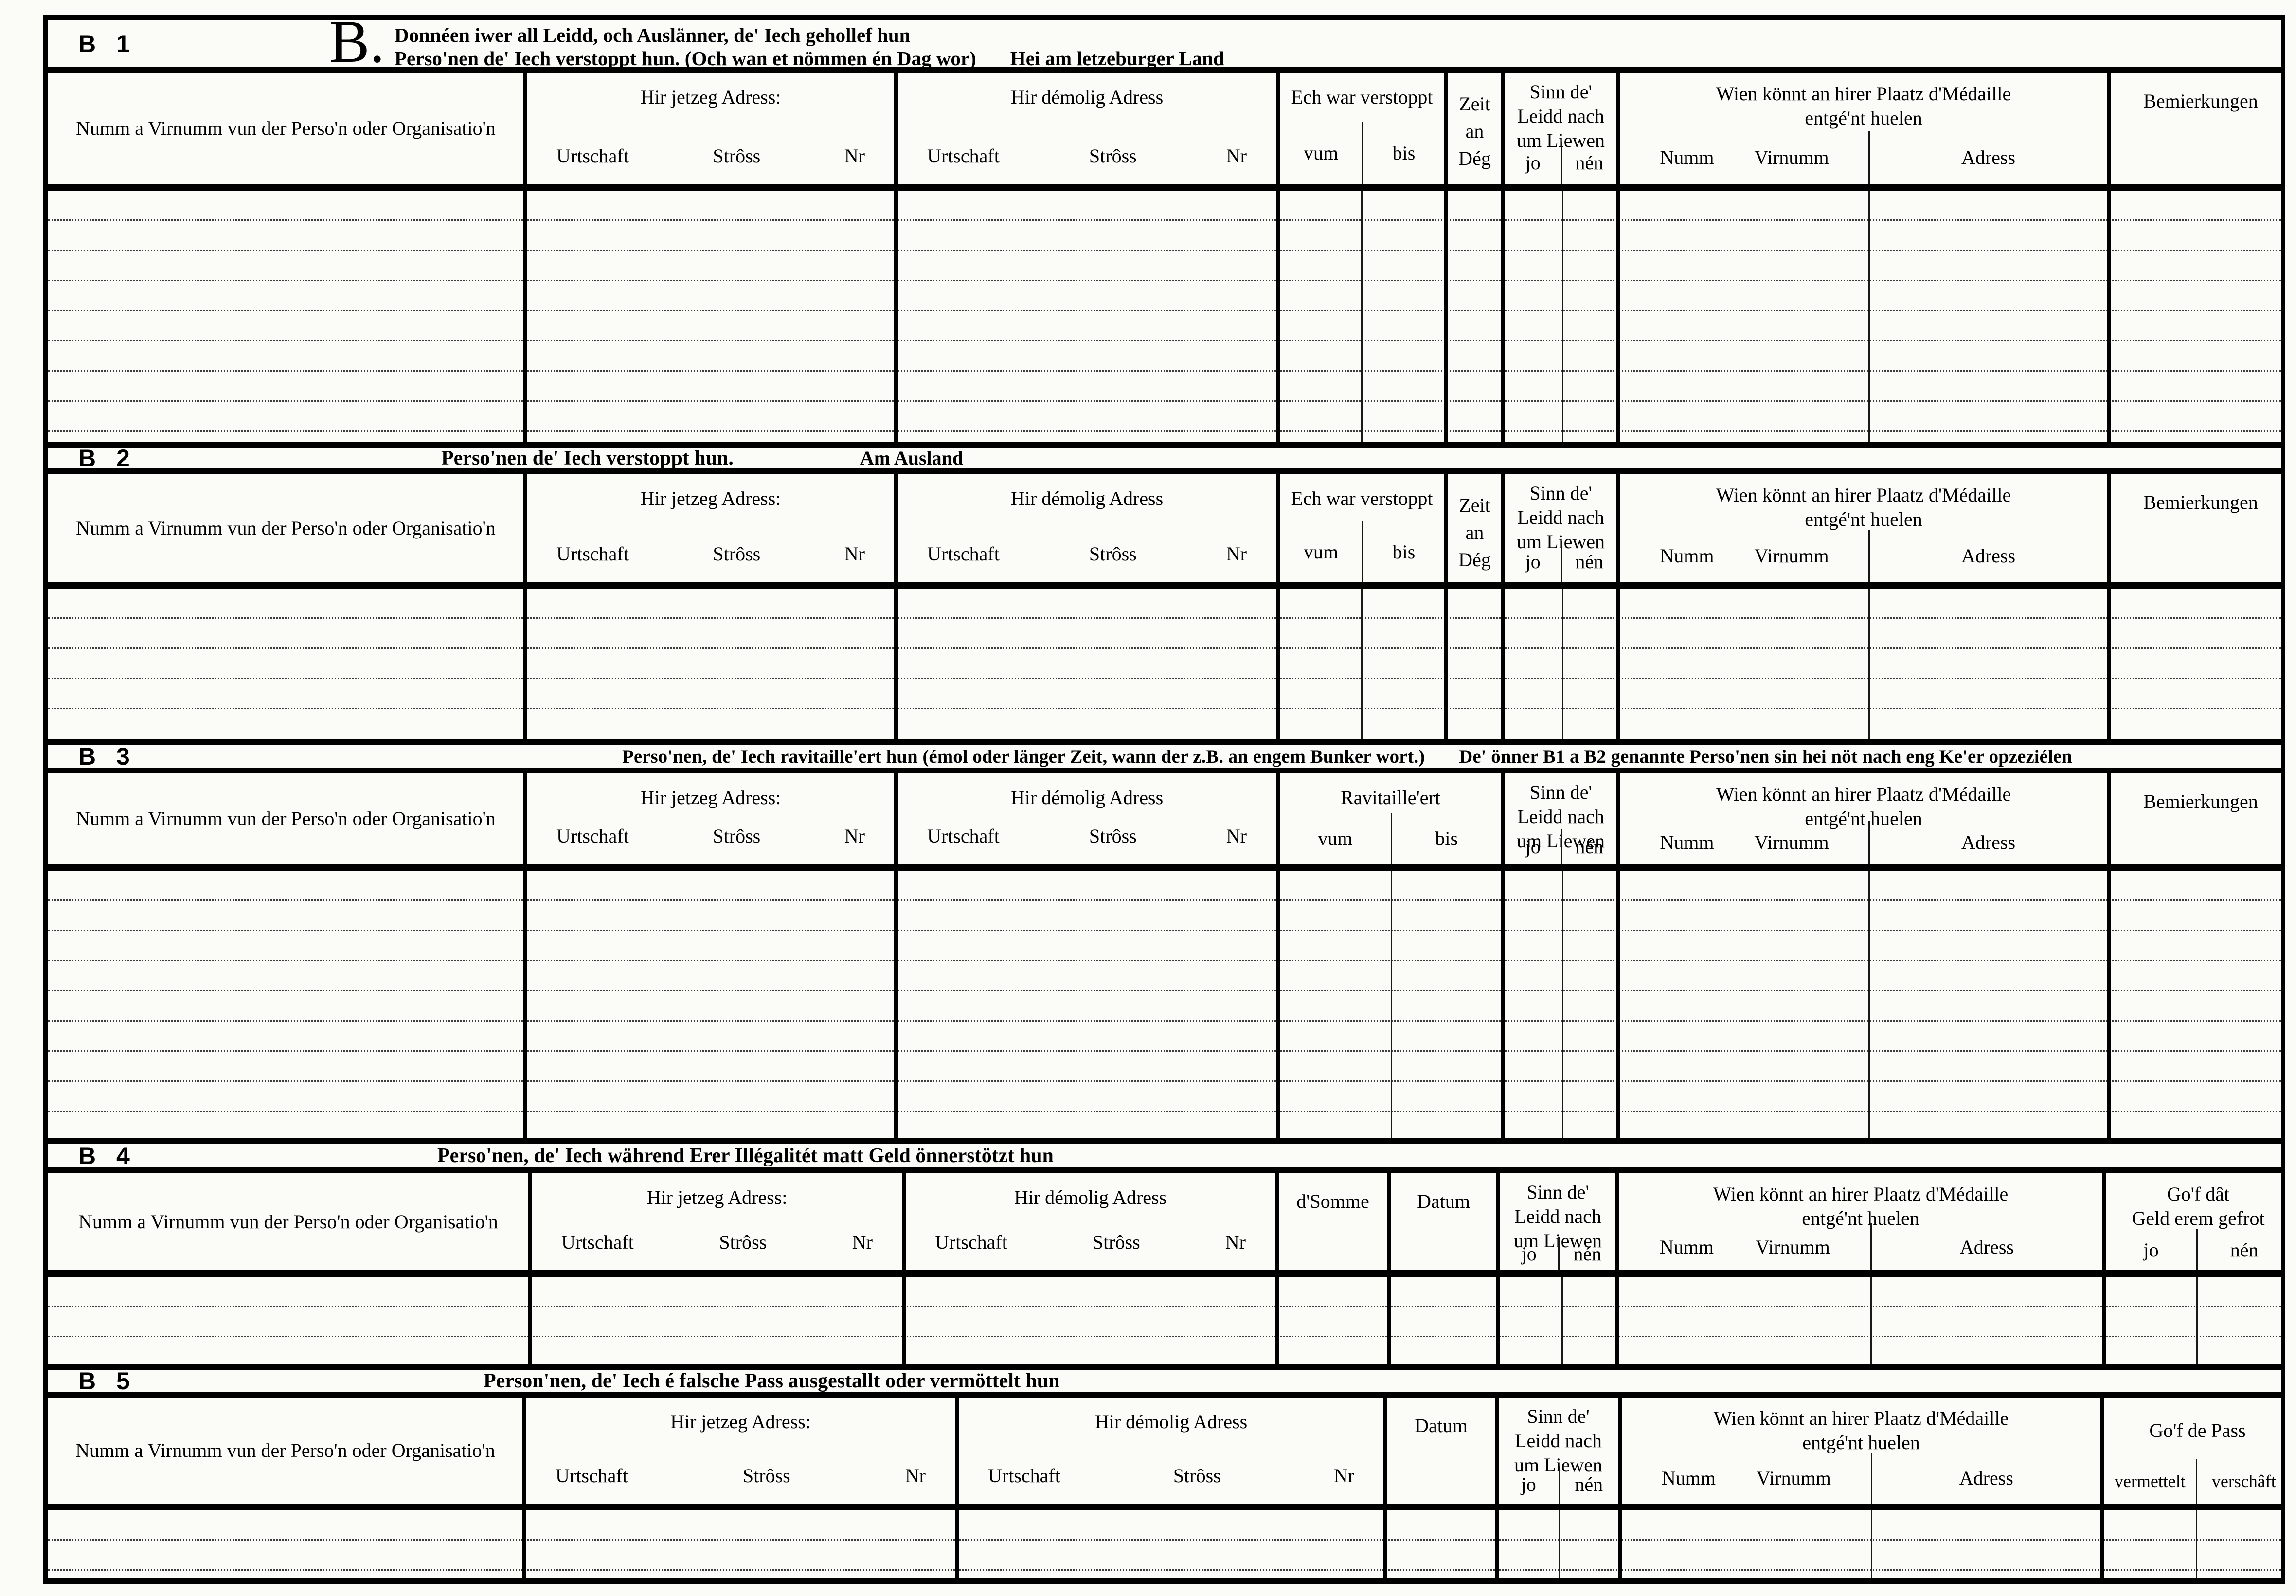 The height and width of the screenshot is (1596, 2296). What do you see at coordinates (2197, 1451) in the screenshot?
I see `col-header-pass-obtained: Go'f de Pass vermettelt verschâft` at bounding box center [2197, 1451].